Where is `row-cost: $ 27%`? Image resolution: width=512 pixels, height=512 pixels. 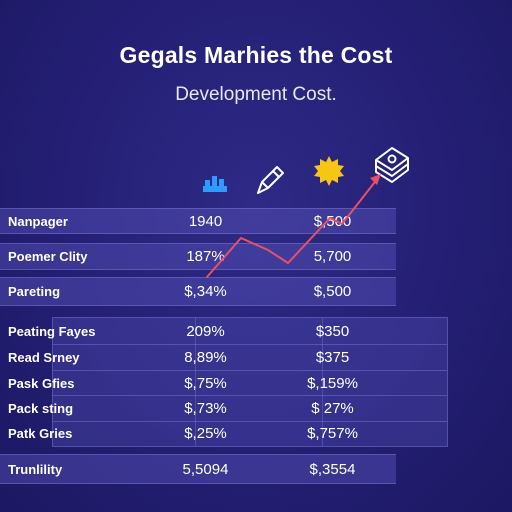 row-cost: $ 27% is located at coordinates (332, 408).